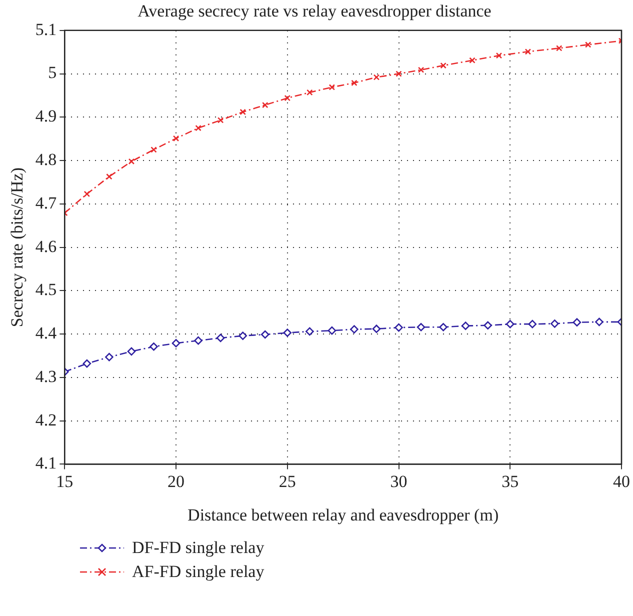  What do you see at coordinates (46, 202) in the screenshot?
I see `y-tick-label: 4.7` at bounding box center [46, 202].